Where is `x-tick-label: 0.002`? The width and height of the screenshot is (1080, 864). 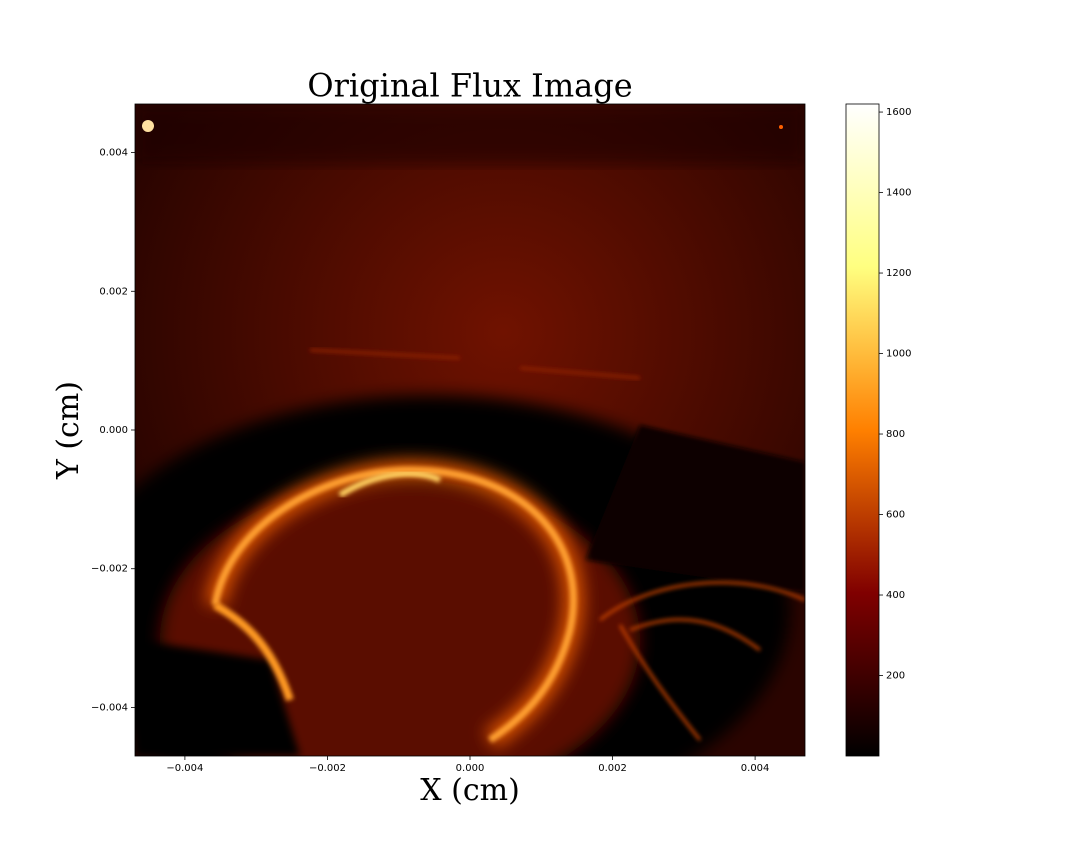
x-tick-label: 0.002 is located at coordinates (612, 768).